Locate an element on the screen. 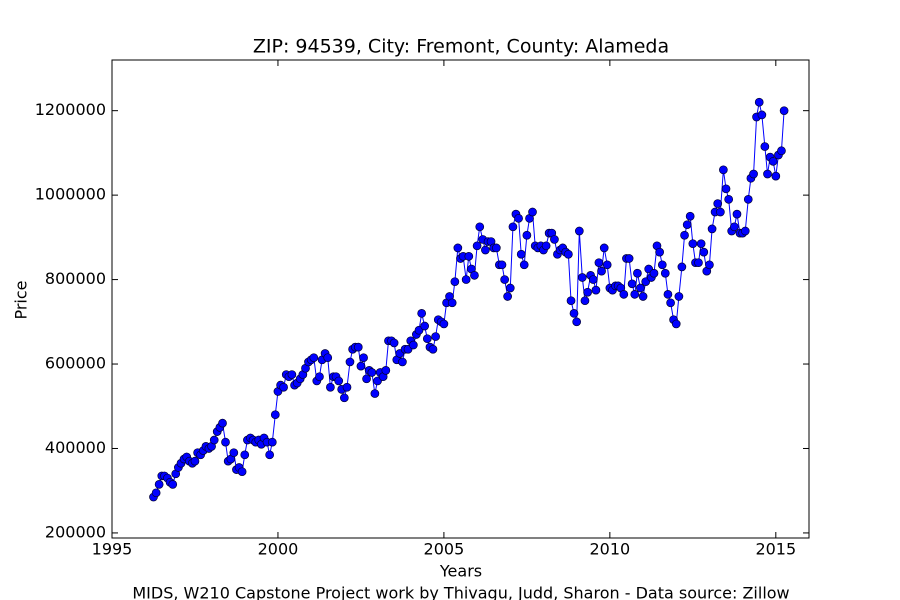 This screenshot has width=900, height=600. x-tick-label: 2005 is located at coordinates (444, 549).